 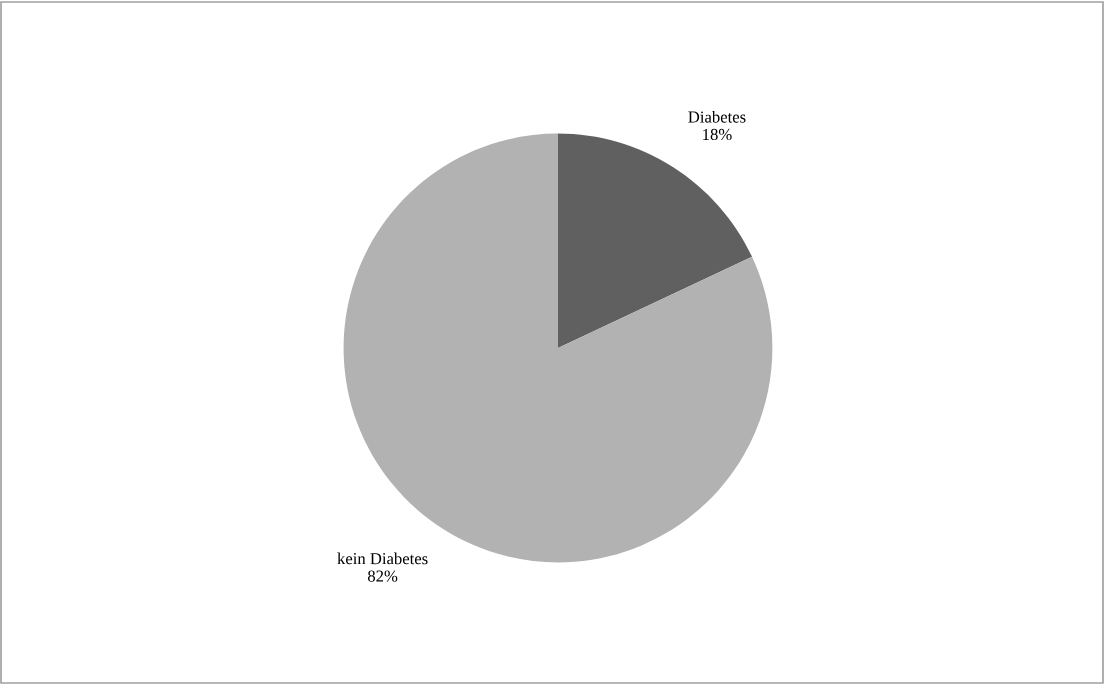 I want to click on slice-label: kein Diabetes, so click(x=382, y=558).